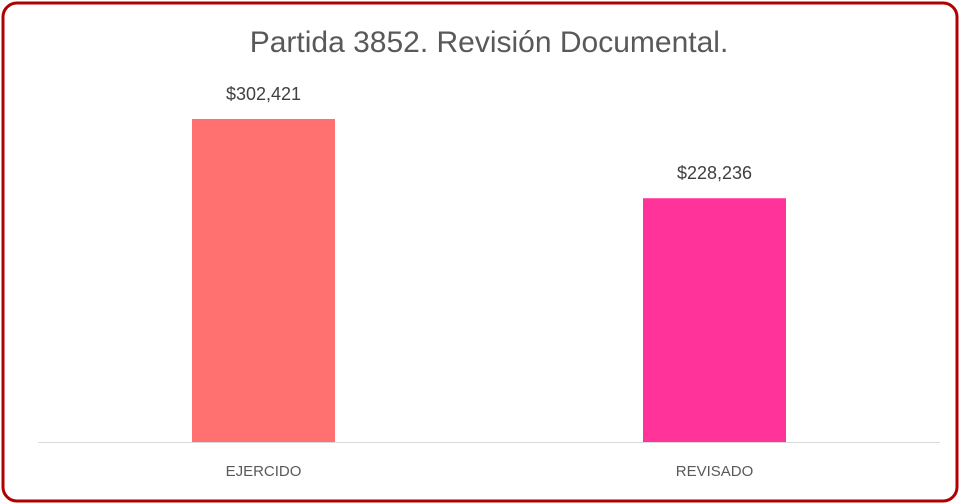 This screenshot has height=504, width=960. I want to click on data-label: $302,421, so click(263, 94).